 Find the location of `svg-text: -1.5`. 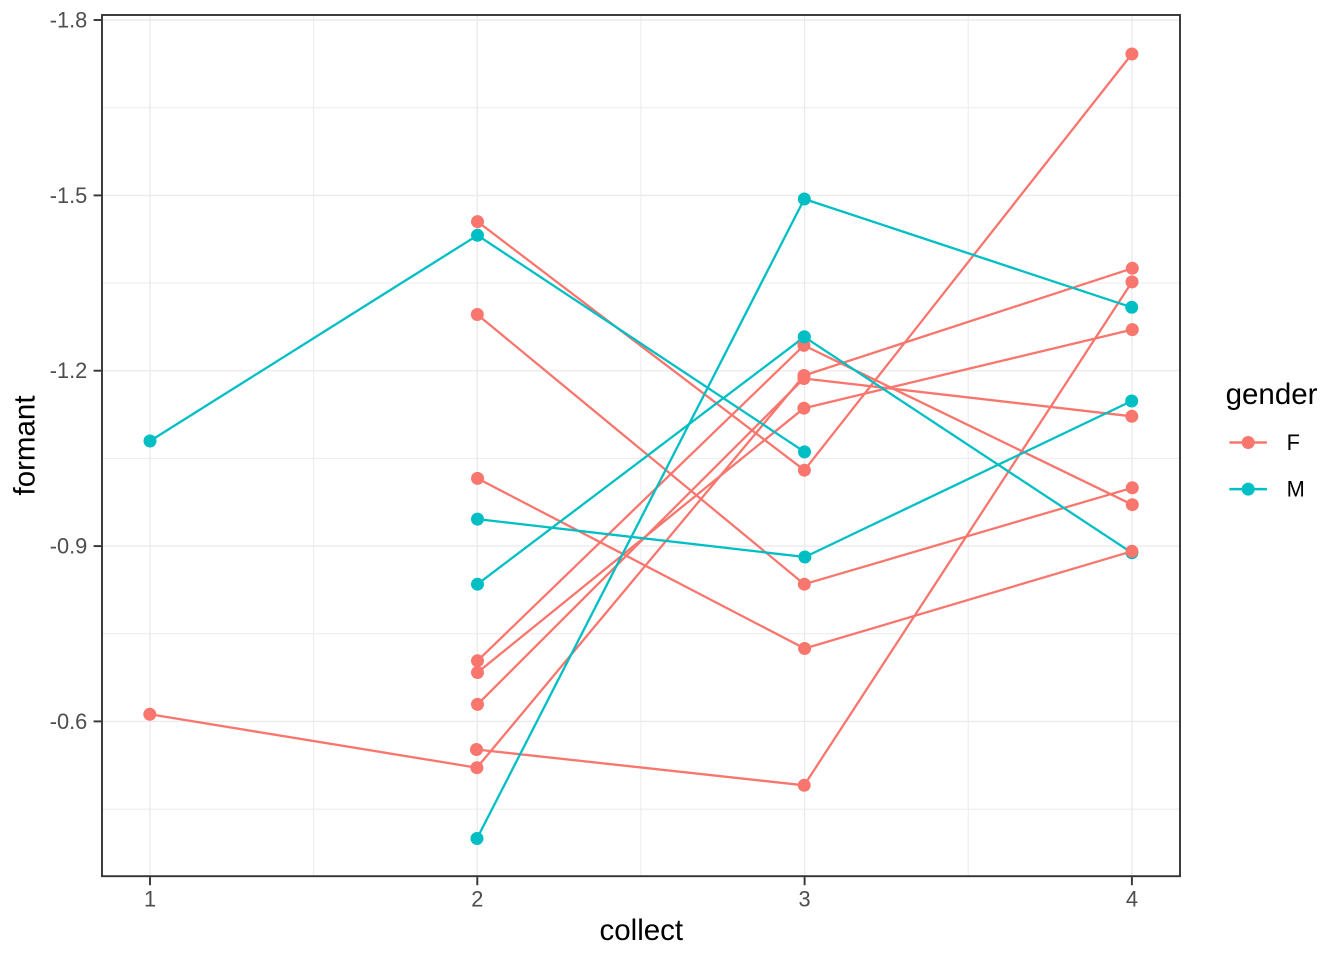

svg-text: -1.5 is located at coordinates (69, 195).